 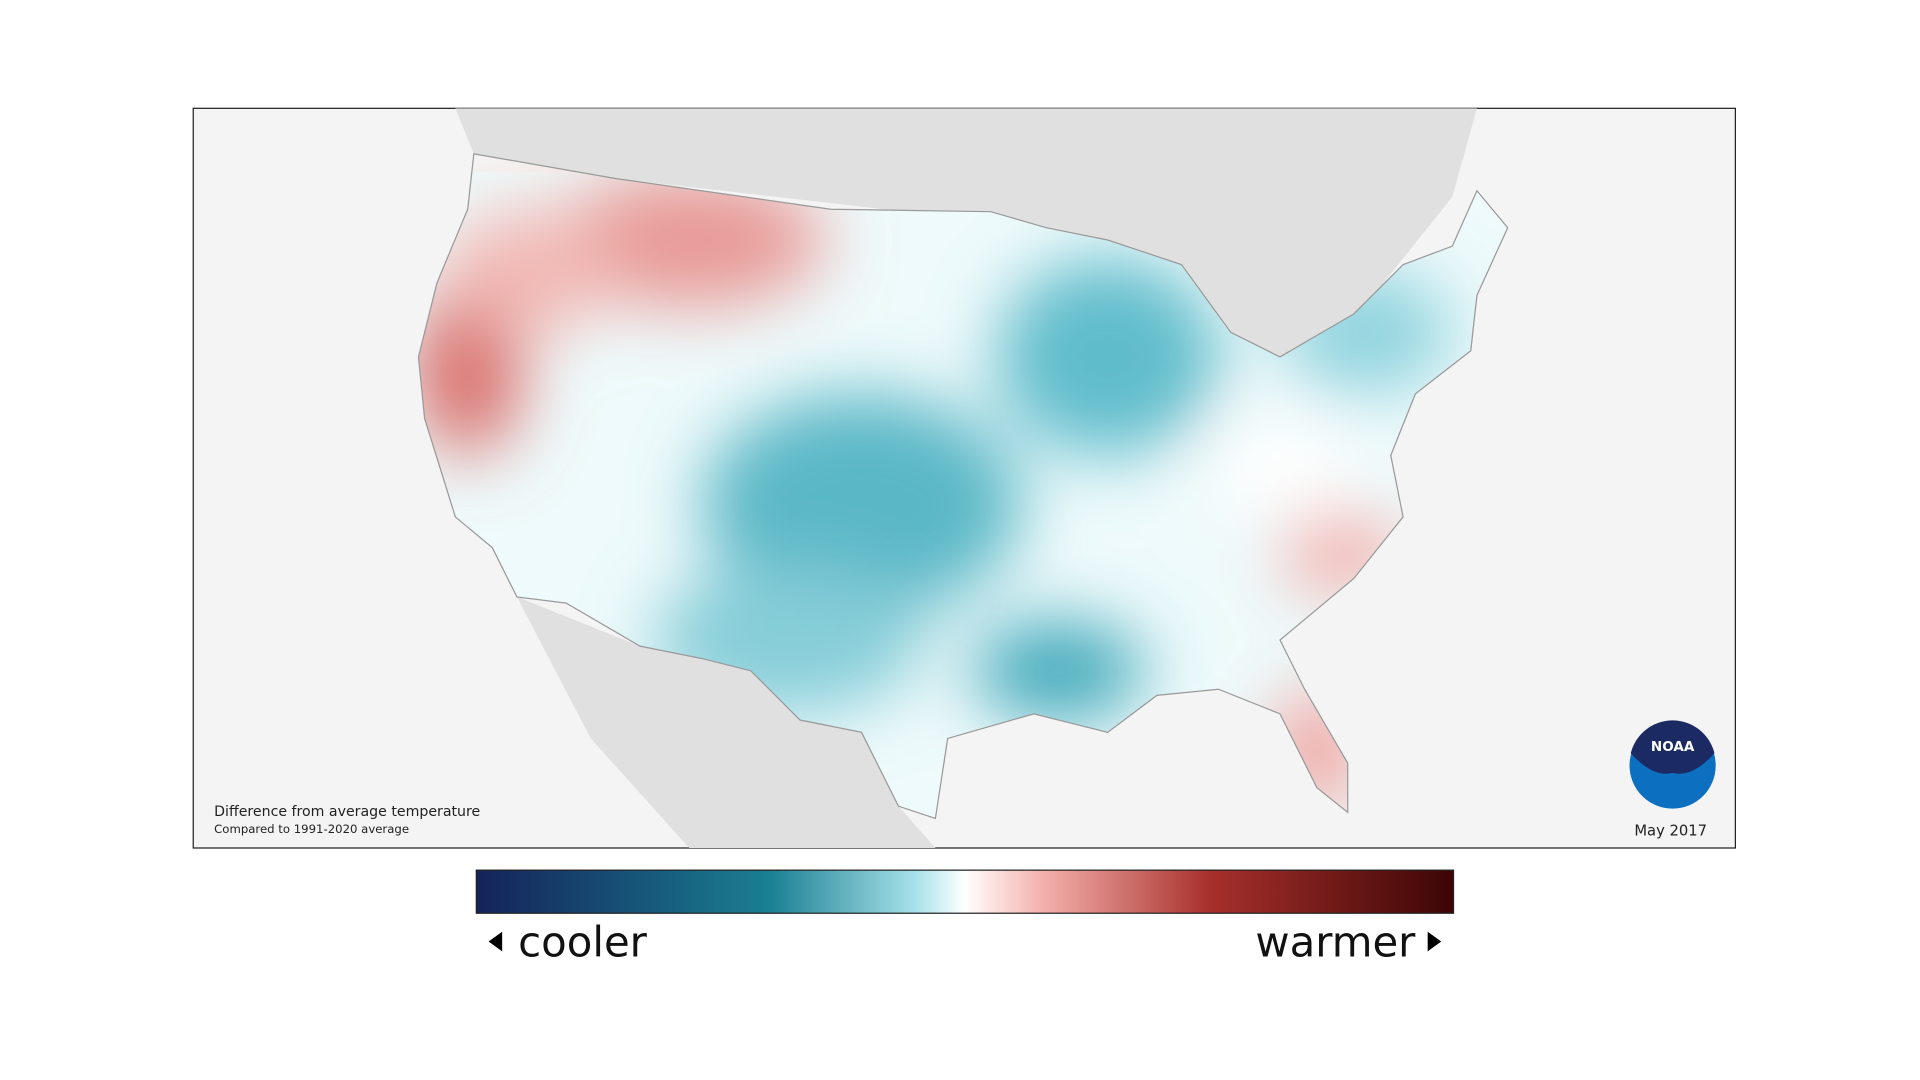 What do you see at coordinates (495, 941) in the screenshot?
I see `cooler-arrow` at bounding box center [495, 941].